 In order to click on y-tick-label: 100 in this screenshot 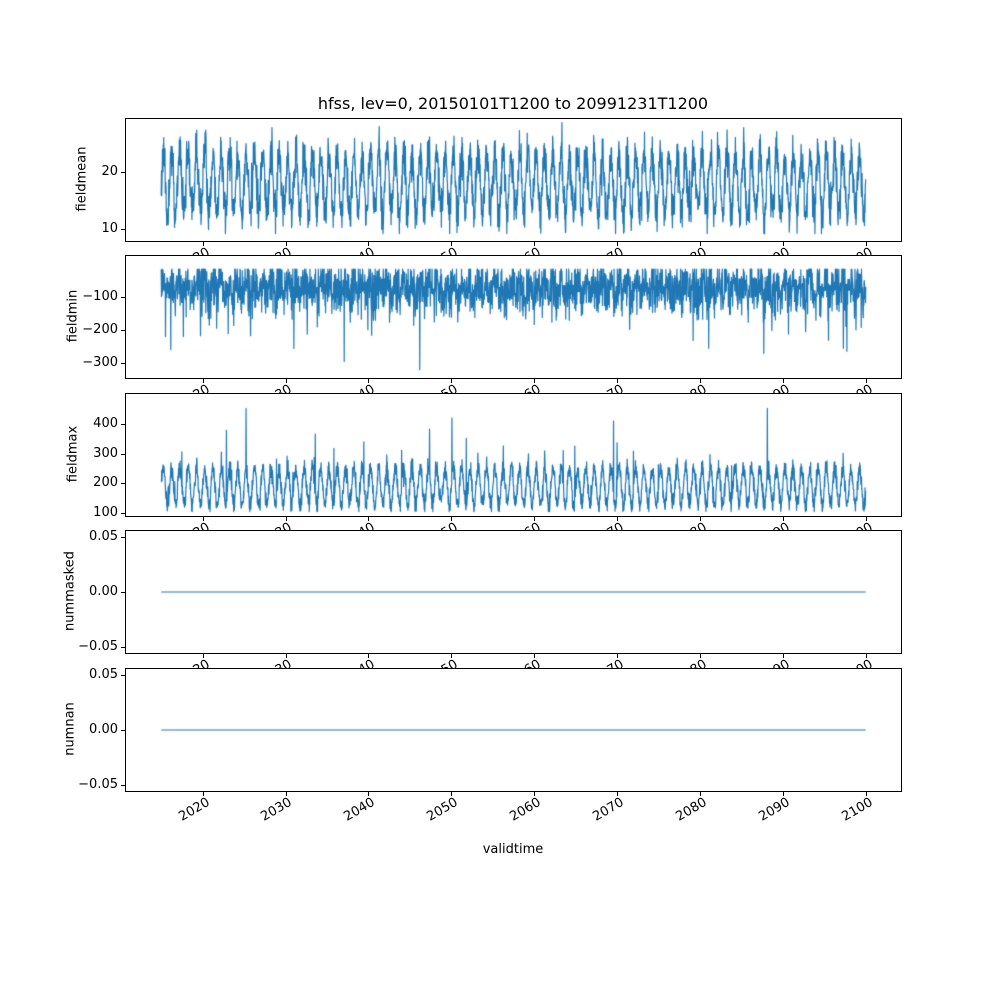, I will do `click(105, 513)`.